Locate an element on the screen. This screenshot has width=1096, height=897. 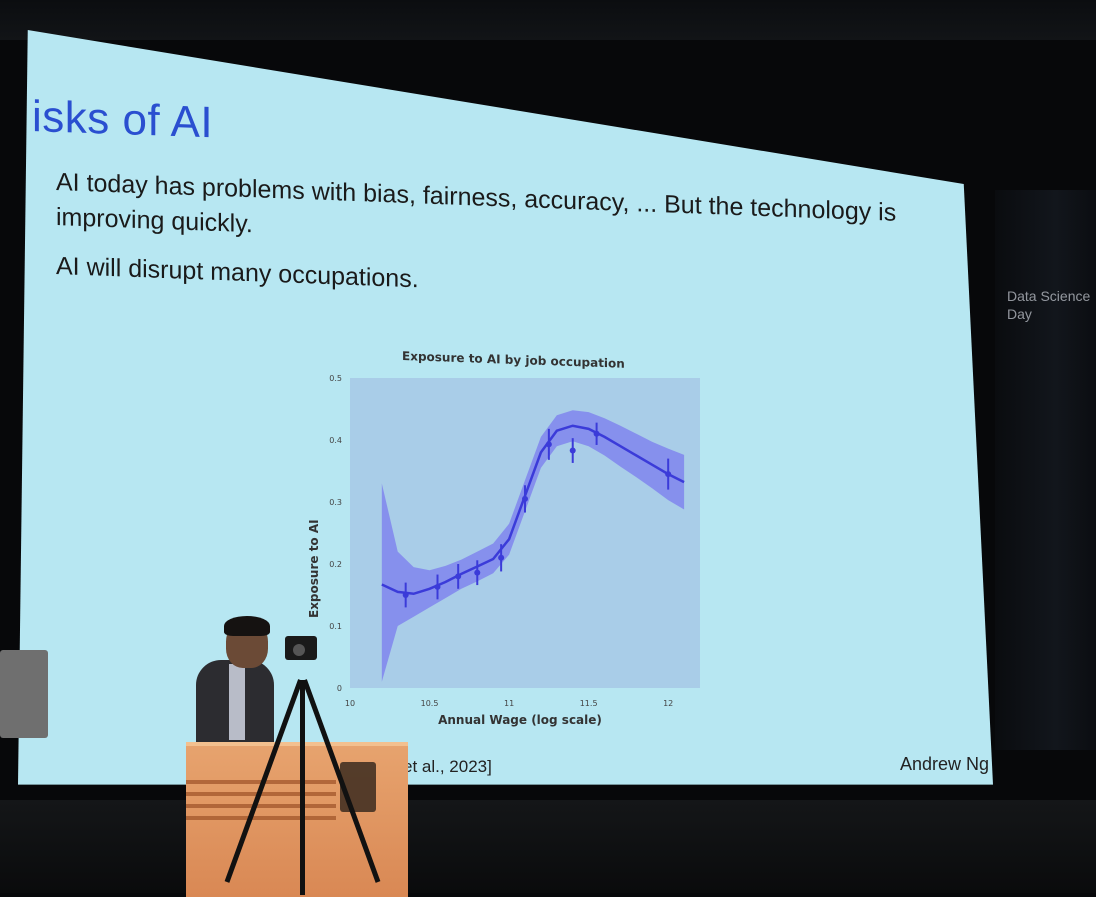
side-sign-line1: Data Science is located at coordinates (1049, 296).